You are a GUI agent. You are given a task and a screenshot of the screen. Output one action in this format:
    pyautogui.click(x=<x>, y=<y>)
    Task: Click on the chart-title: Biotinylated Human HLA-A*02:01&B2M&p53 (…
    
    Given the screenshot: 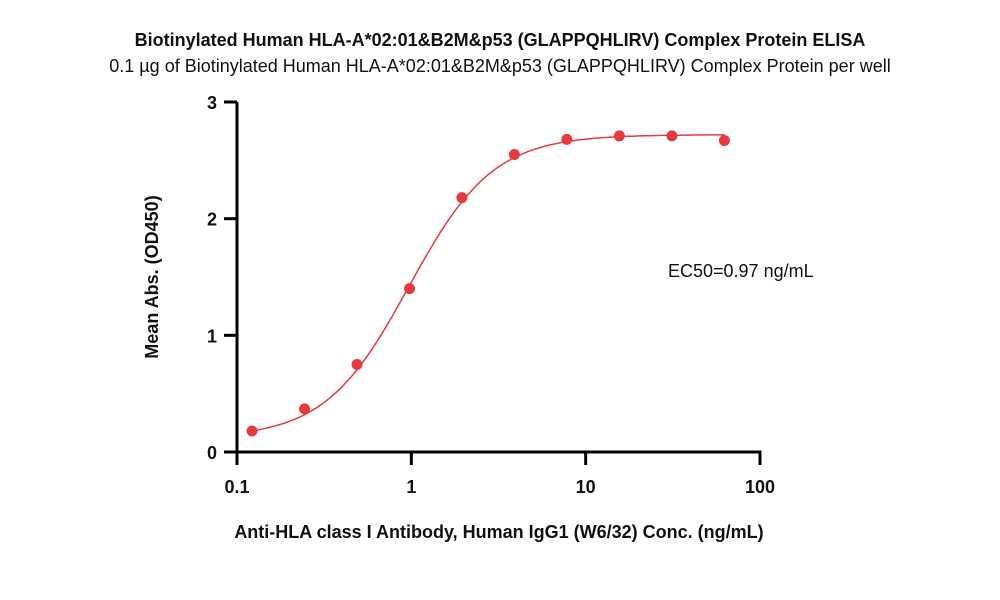 What is the action you would take?
    pyautogui.click(x=500, y=40)
    